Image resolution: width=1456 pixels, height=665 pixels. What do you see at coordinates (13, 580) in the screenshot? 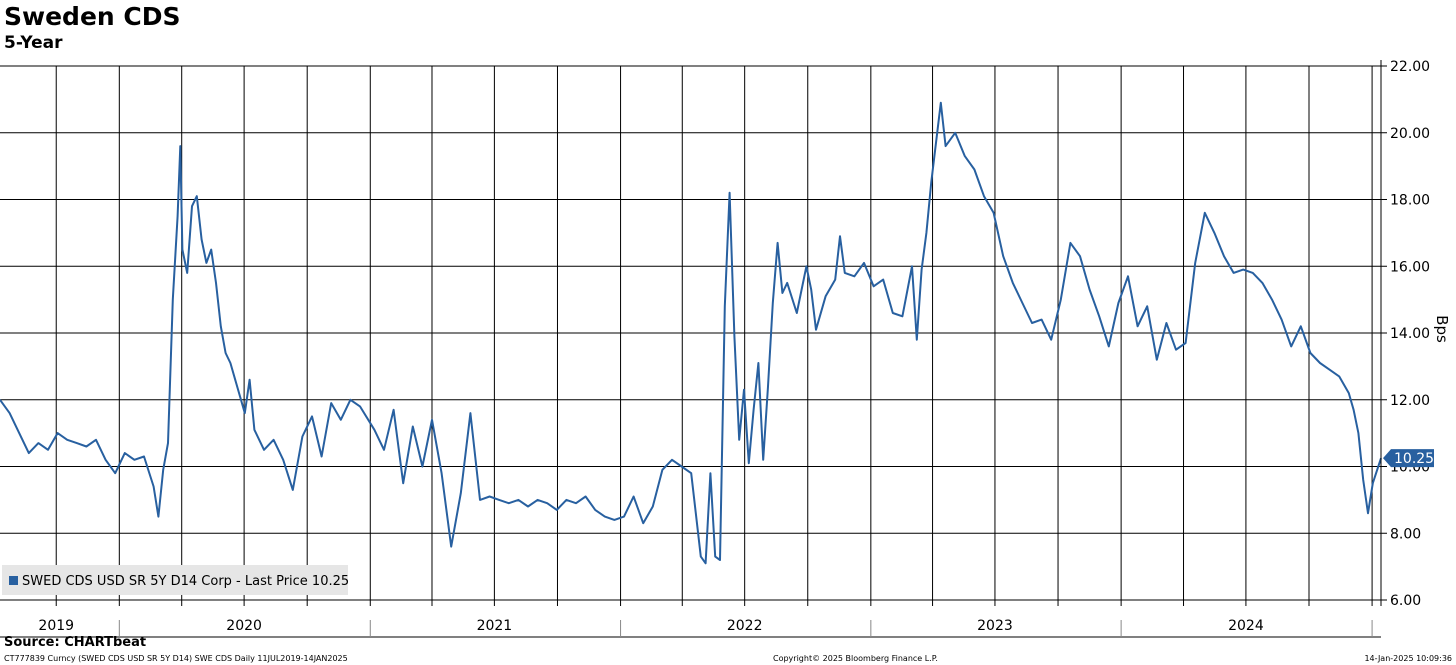
I see `legend-swatch` at bounding box center [13, 580].